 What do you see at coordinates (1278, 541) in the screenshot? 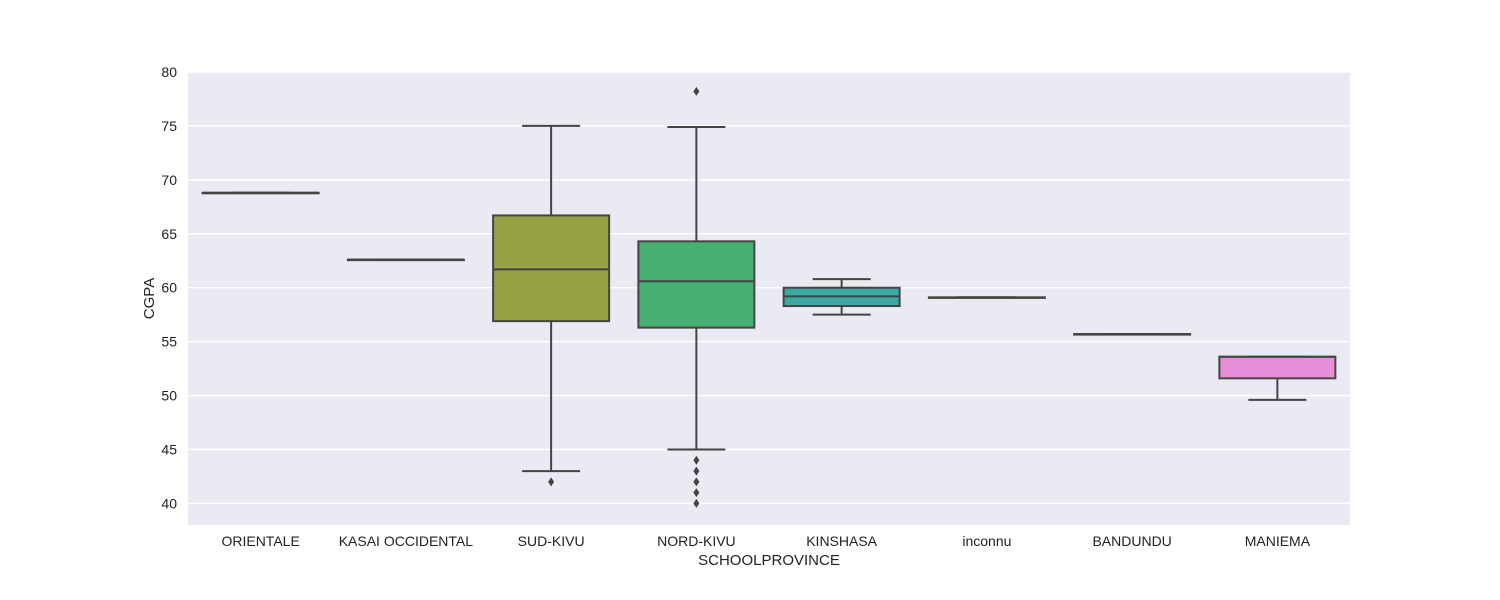
I see `x-tick-label: MANIEMA` at bounding box center [1278, 541].